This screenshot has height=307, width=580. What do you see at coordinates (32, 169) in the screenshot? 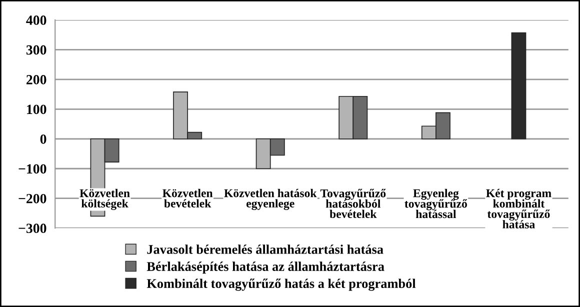
I see `y-tick-label: −100` at bounding box center [32, 169].